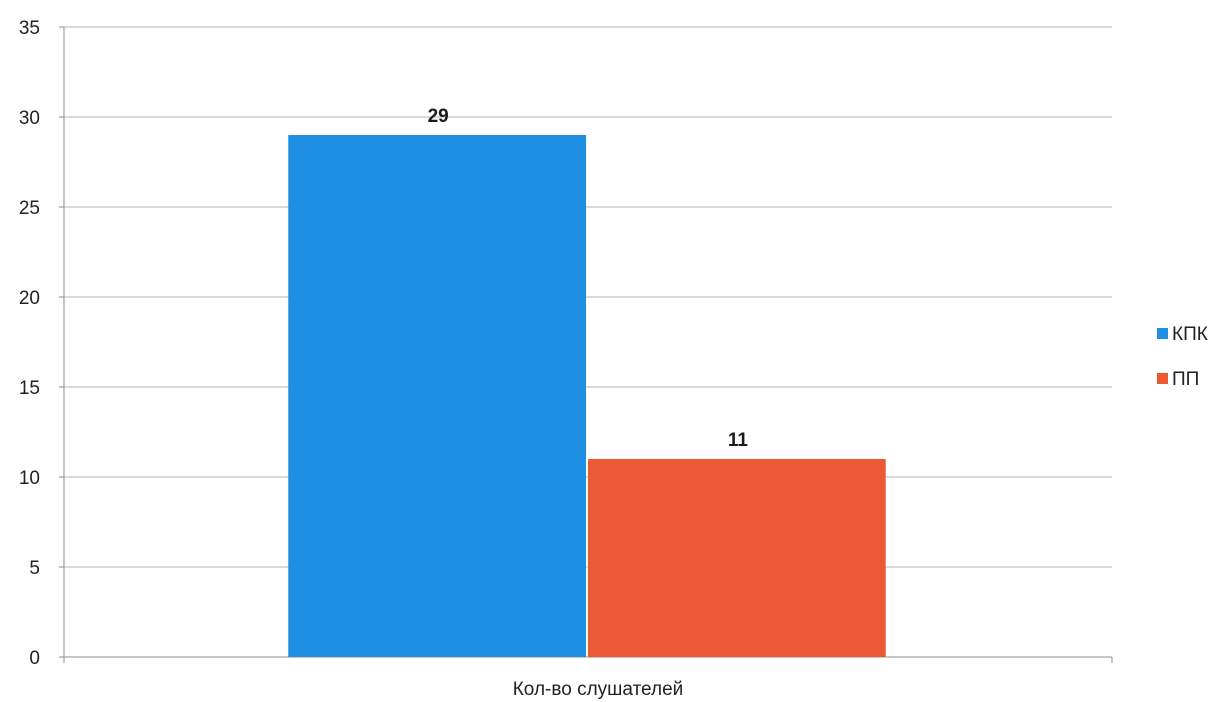 Image resolution: width=1224 pixels, height=702 pixels. I want to click on y-tick-label: 5, so click(34, 568).